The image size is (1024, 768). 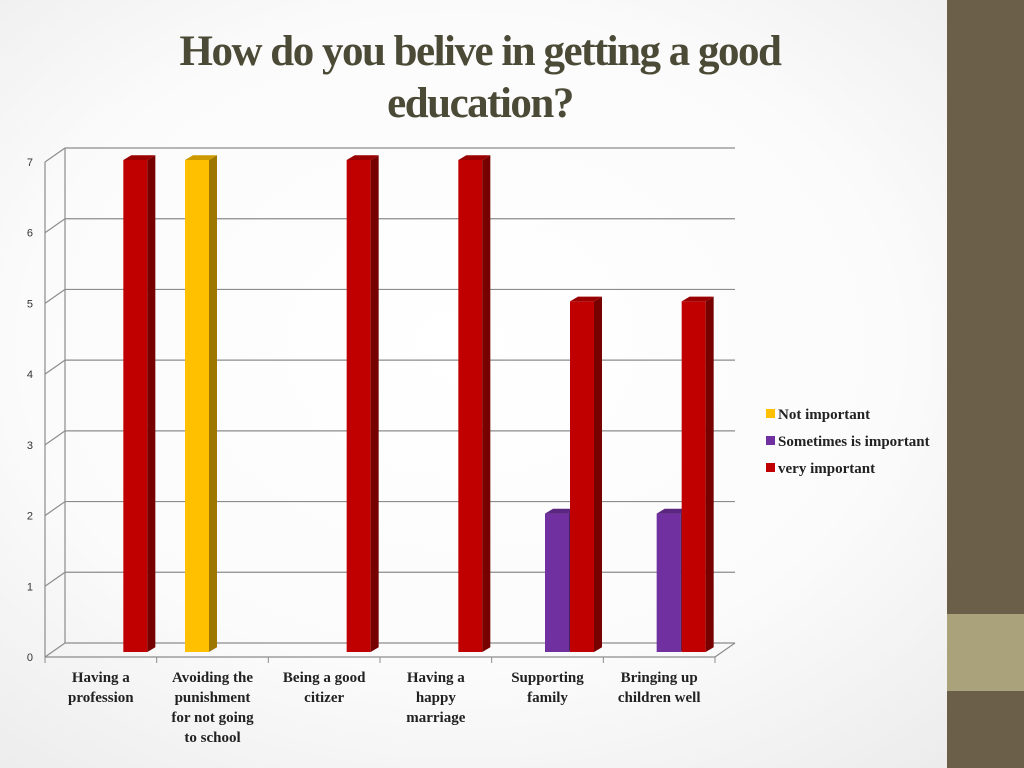 I want to click on y-tick-label: 1, so click(x=30, y=587).